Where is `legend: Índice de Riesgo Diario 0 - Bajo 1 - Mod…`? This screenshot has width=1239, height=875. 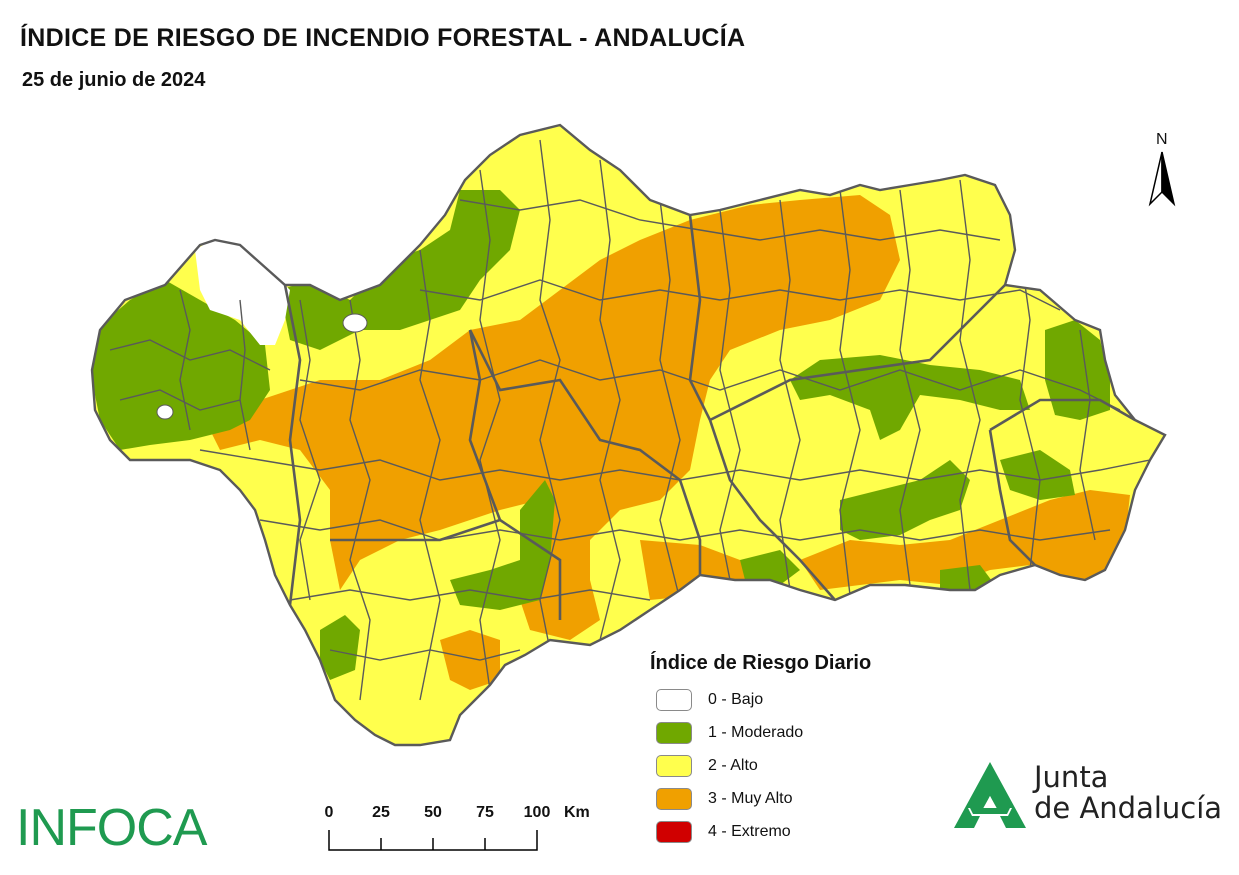
legend: Índice de Riesgo Diario 0 - Bajo 1 - Mod… is located at coordinates (800, 753).